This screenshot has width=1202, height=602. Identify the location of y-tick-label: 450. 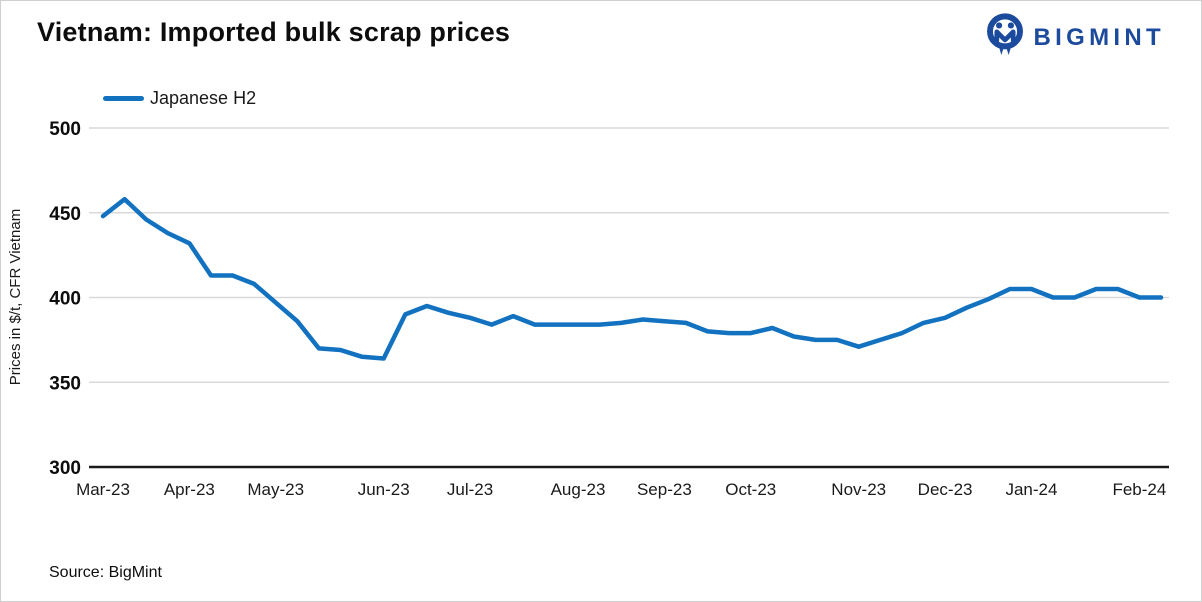
(65, 214).